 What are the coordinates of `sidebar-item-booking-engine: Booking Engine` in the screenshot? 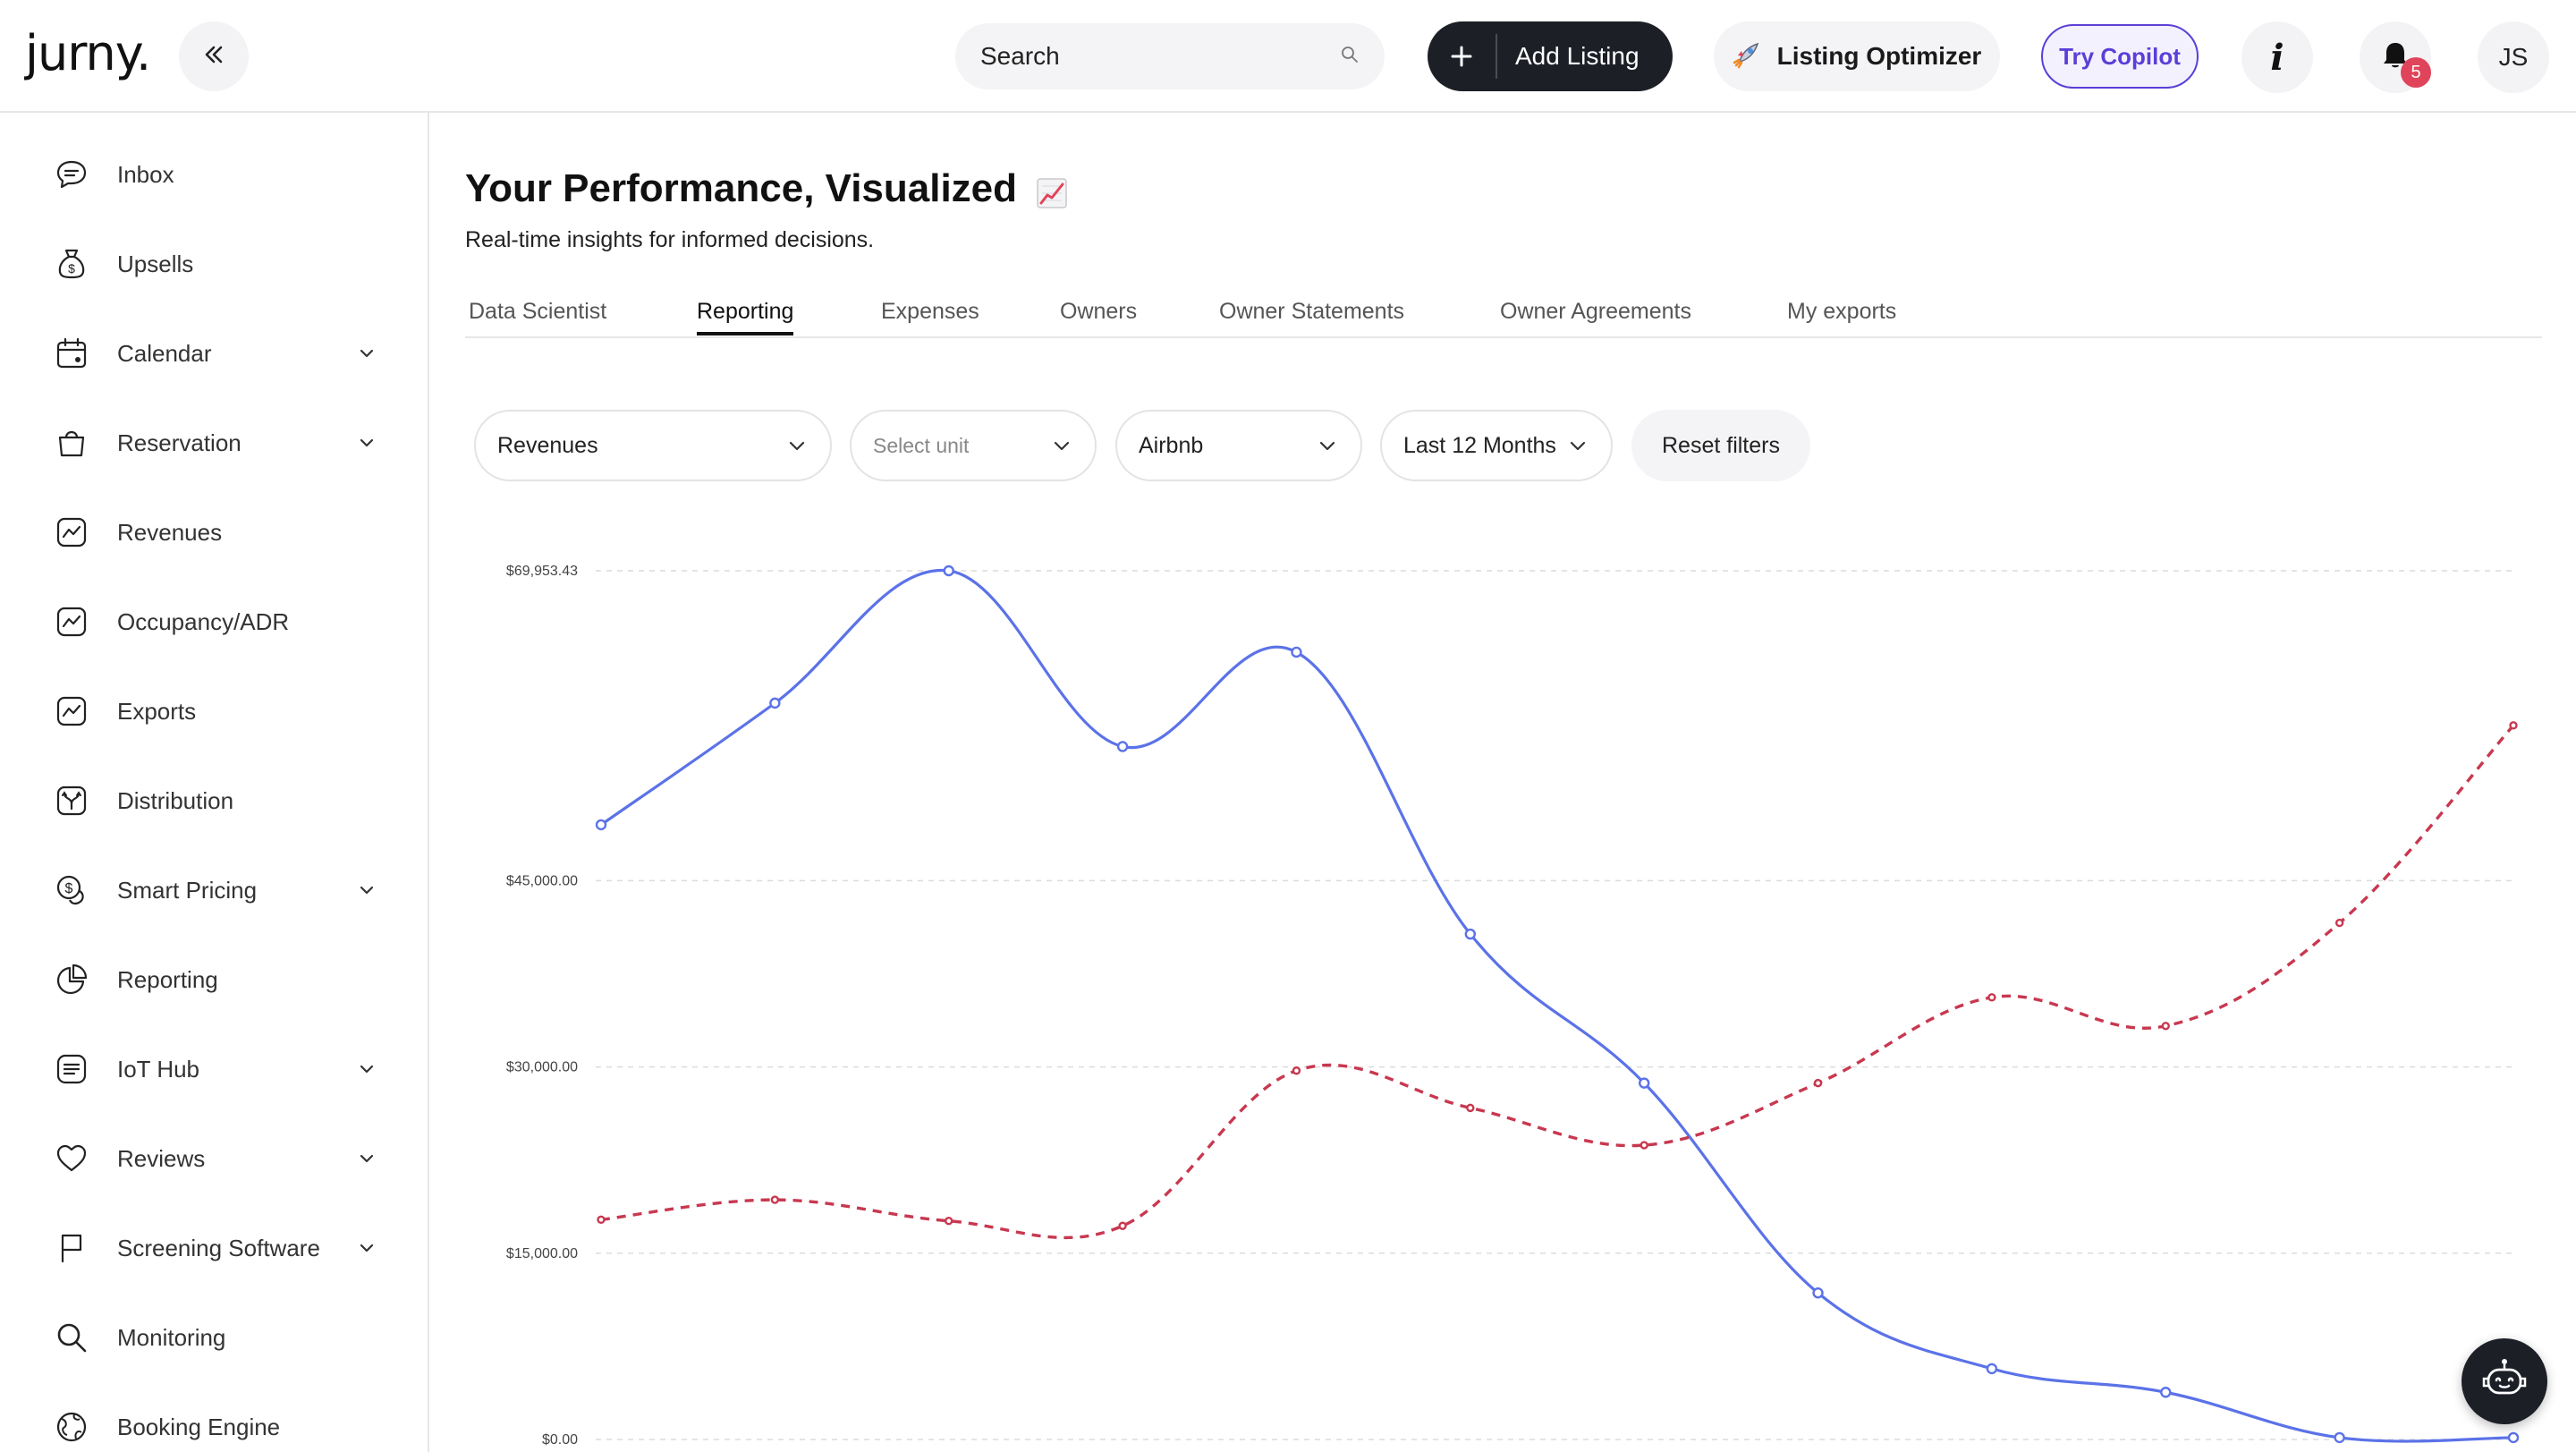 It's located at (214, 1419).